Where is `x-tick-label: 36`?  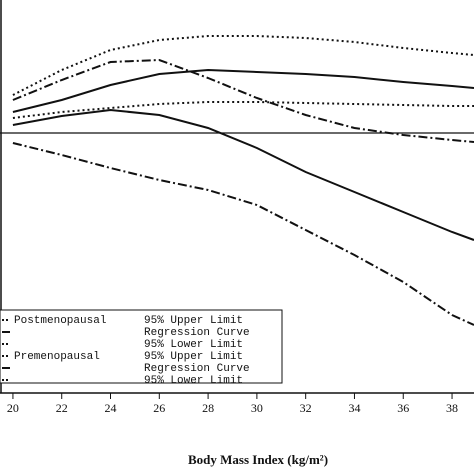 x-tick-label: 36 is located at coordinates (403, 408).